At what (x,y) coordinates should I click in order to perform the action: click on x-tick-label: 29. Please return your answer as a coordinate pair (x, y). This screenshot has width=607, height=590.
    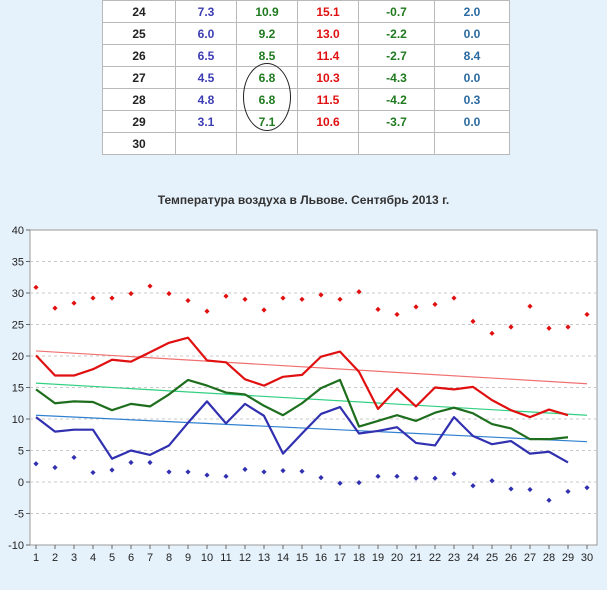
    Looking at the image, I should click on (568, 558).